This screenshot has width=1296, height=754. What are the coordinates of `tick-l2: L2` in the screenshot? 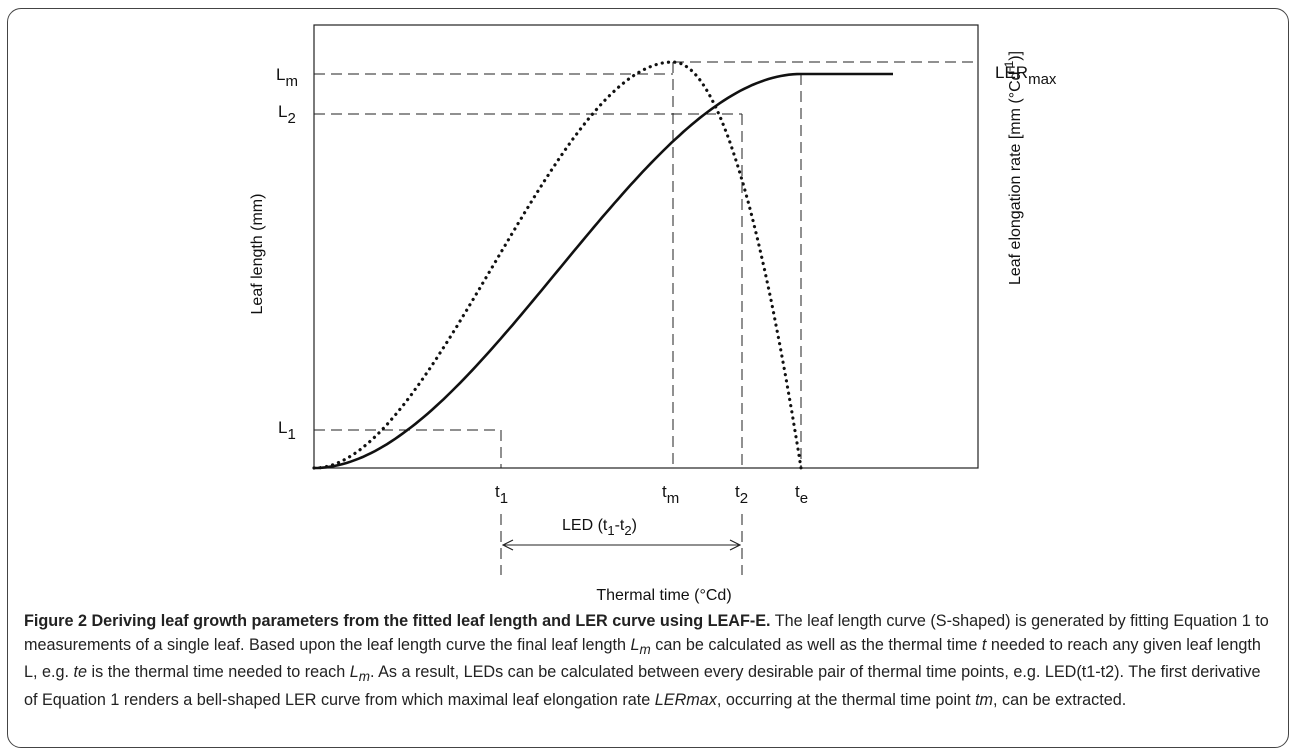 It's located at (287, 114).